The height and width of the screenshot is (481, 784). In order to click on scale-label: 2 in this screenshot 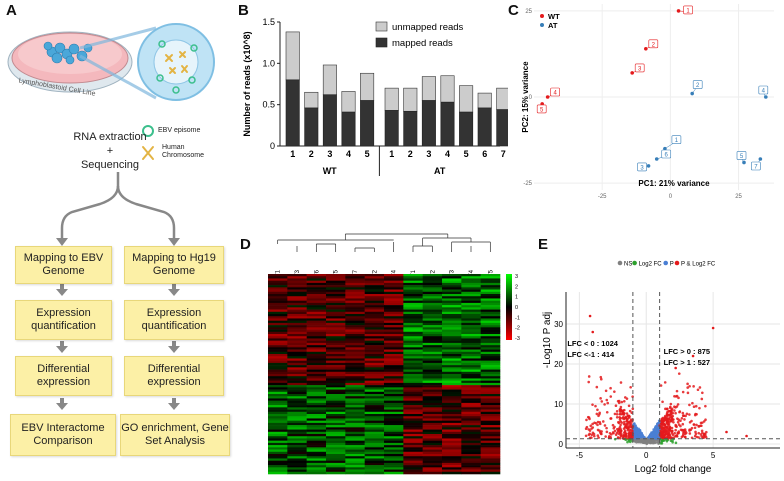, I will do `click(516, 287)`.